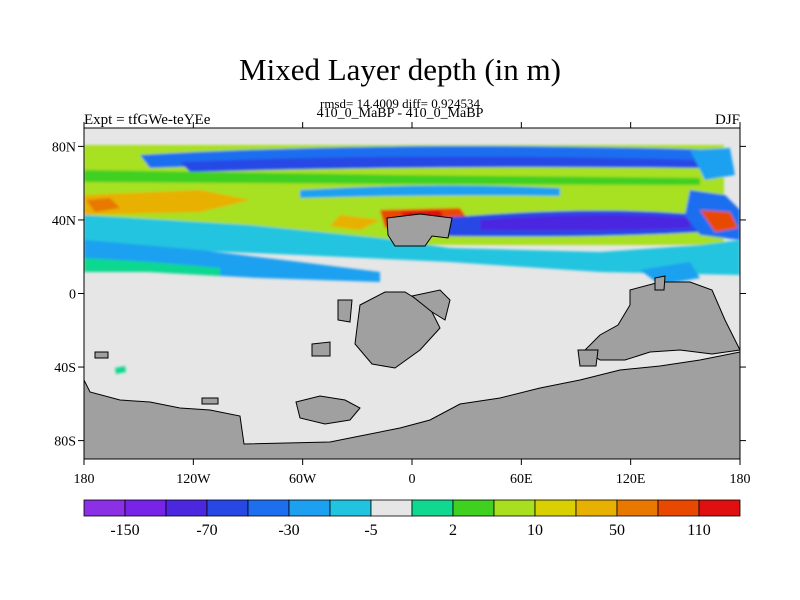 Image resolution: width=800 pixels, height=600 pixels. I want to click on colorbar-label: -30, so click(288, 530).